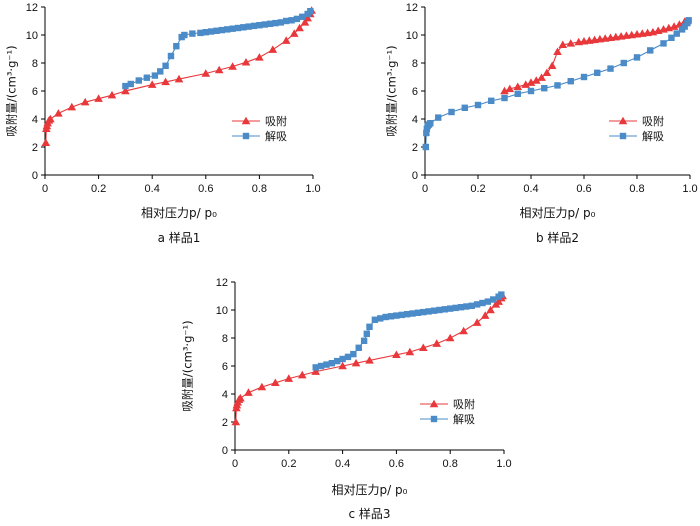 The height and width of the screenshot is (526, 700). What do you see at coordinates (369, 513) in the screenshot?
I see `panel-caption: c 样品3` at bounding box center [369, 513].